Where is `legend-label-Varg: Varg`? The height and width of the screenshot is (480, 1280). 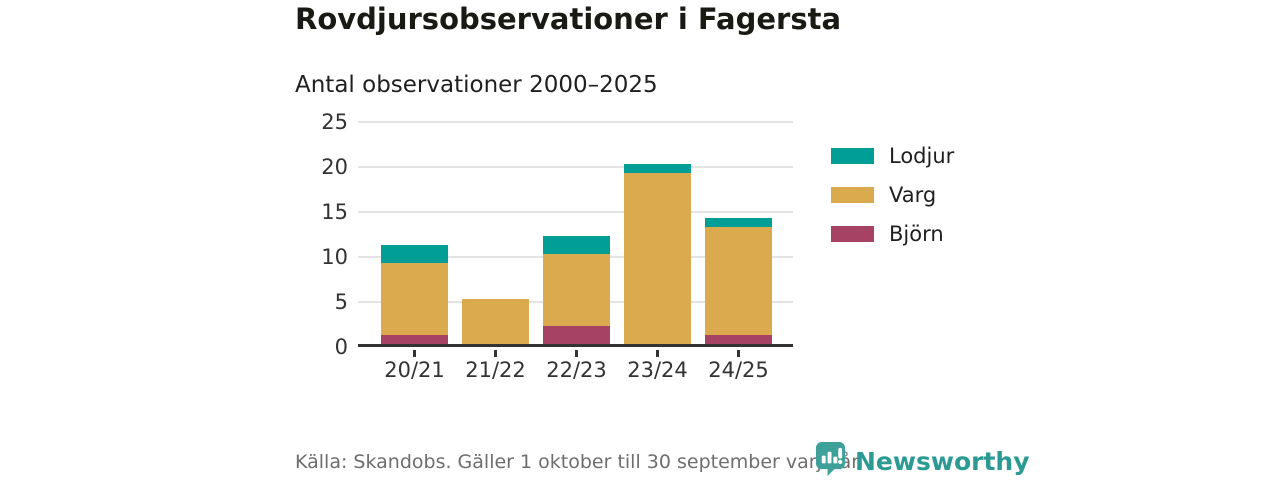 legend-label-Varg: Varg is located at coordinates (913, 195).